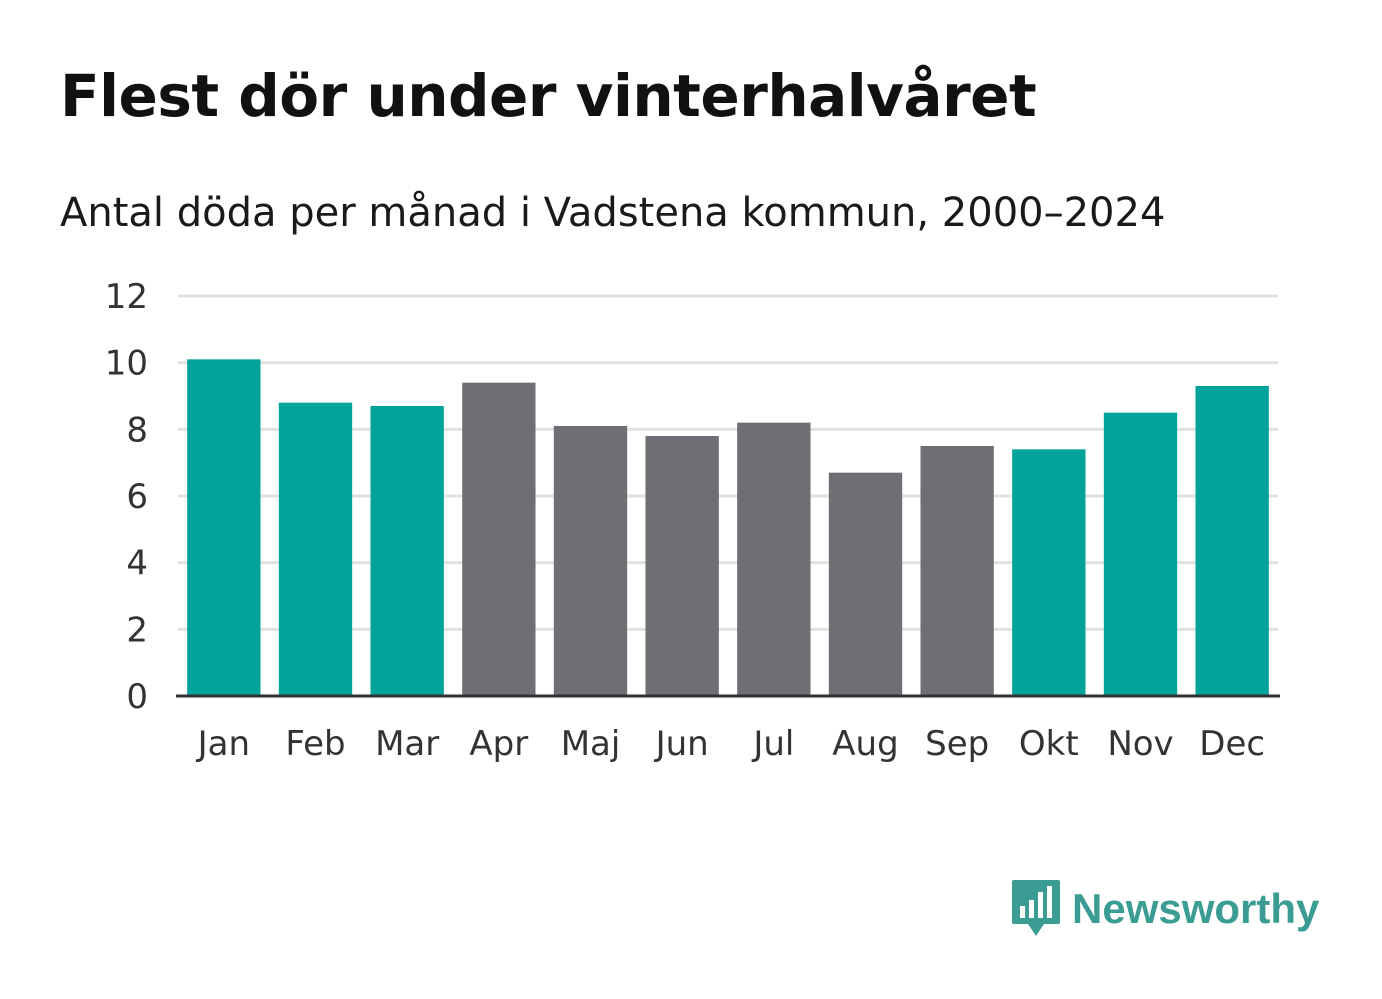 Image resolution: width=1382 pixels, height=999 pixels. Describe the element at coordinates (774, 559) in the screenshot. I see `bar-jul` at that location.